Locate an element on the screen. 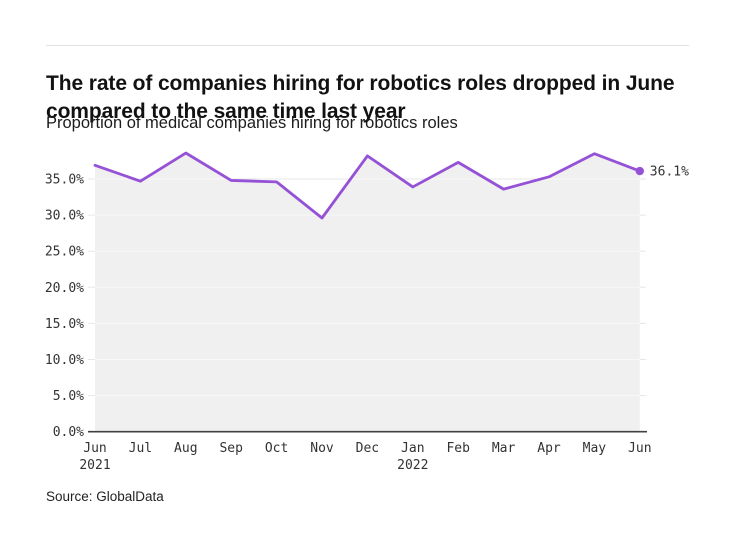 The image size is (735, 551). x-axis-tick-label: Mar is located at coordinates (504, 448).